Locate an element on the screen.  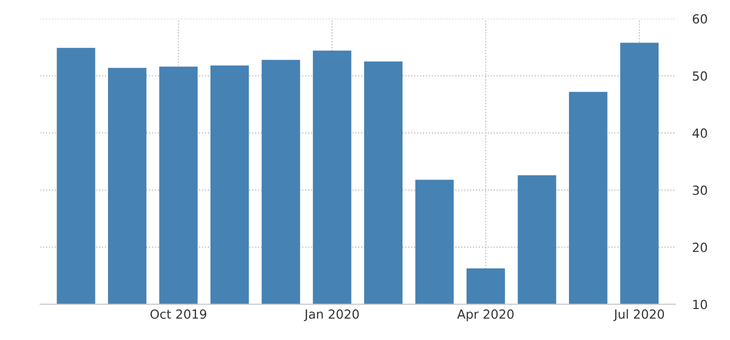
y-tick-label: 50 is located at coordinates (699, 76).